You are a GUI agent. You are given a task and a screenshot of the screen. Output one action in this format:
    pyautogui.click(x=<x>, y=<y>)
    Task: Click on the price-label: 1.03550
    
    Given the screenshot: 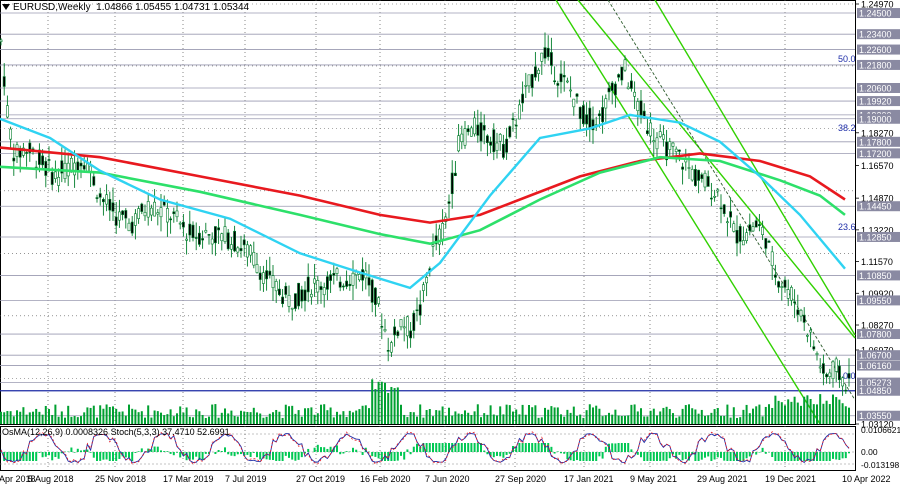 What is the action you would take?
    pyautogui.click(x=875, y=416)
    